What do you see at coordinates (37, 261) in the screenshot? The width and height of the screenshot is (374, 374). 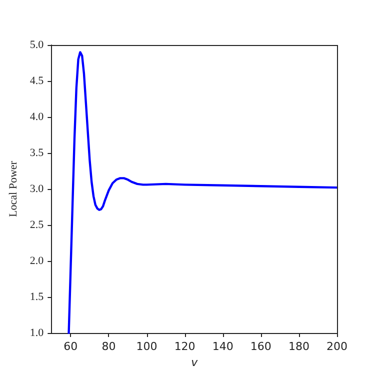 I see `y-tick-label: 2.0` at bounding box center [37, 261].